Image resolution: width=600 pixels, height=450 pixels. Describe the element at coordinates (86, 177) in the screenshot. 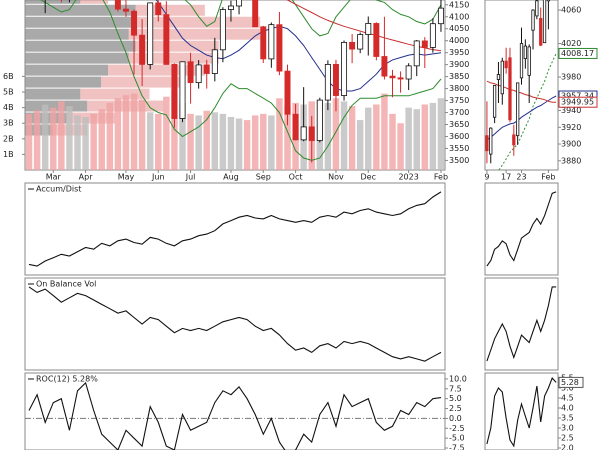

I see `x-tick-label: Apr` at that location.